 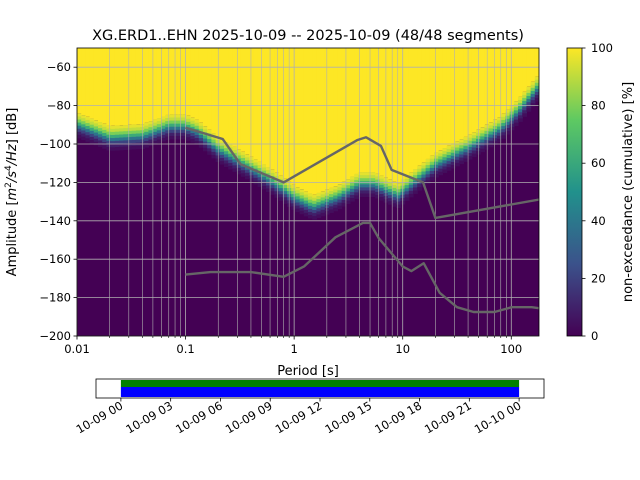 What do you see at coordinates (55, 221) in the screenshot?
I see `y-tick-label: −140` at bounding box center [55, 221].